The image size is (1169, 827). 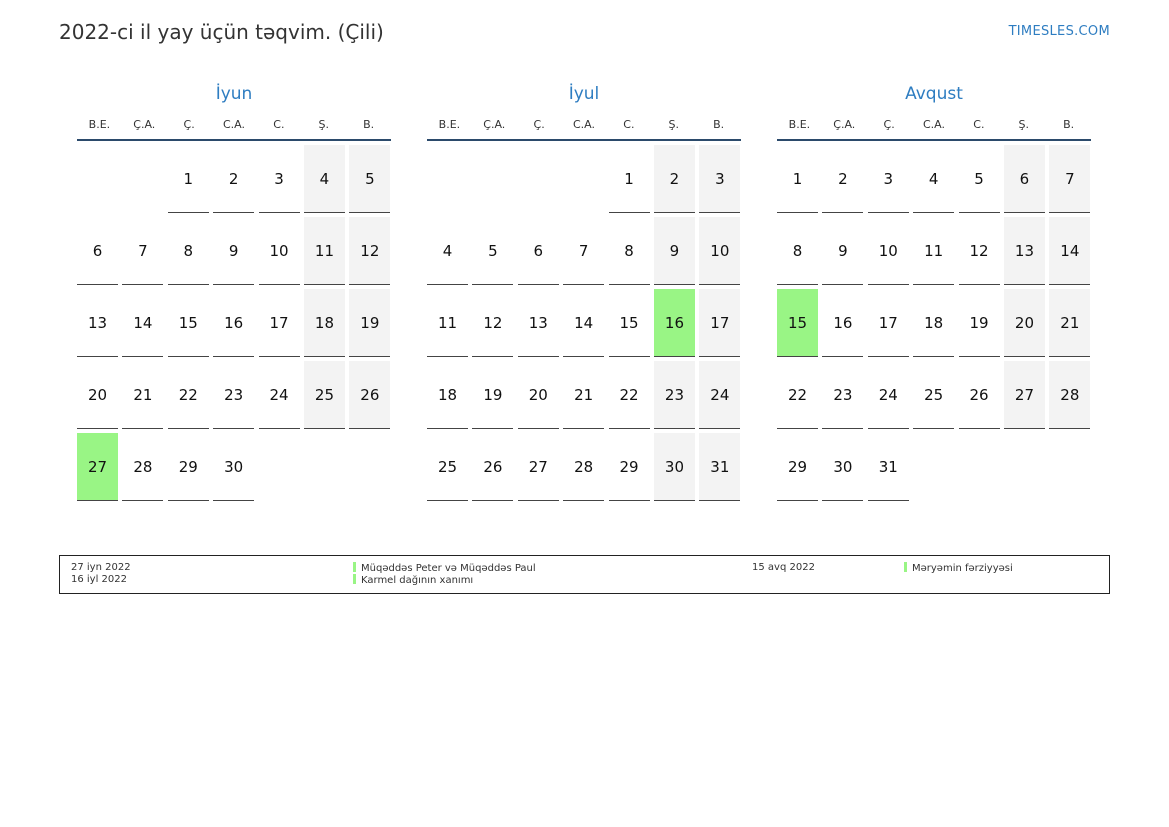 What do you see at coordinates (888, 323) in the screenshot?
I see `day-cell: 17` at bounding box center [888, 323].